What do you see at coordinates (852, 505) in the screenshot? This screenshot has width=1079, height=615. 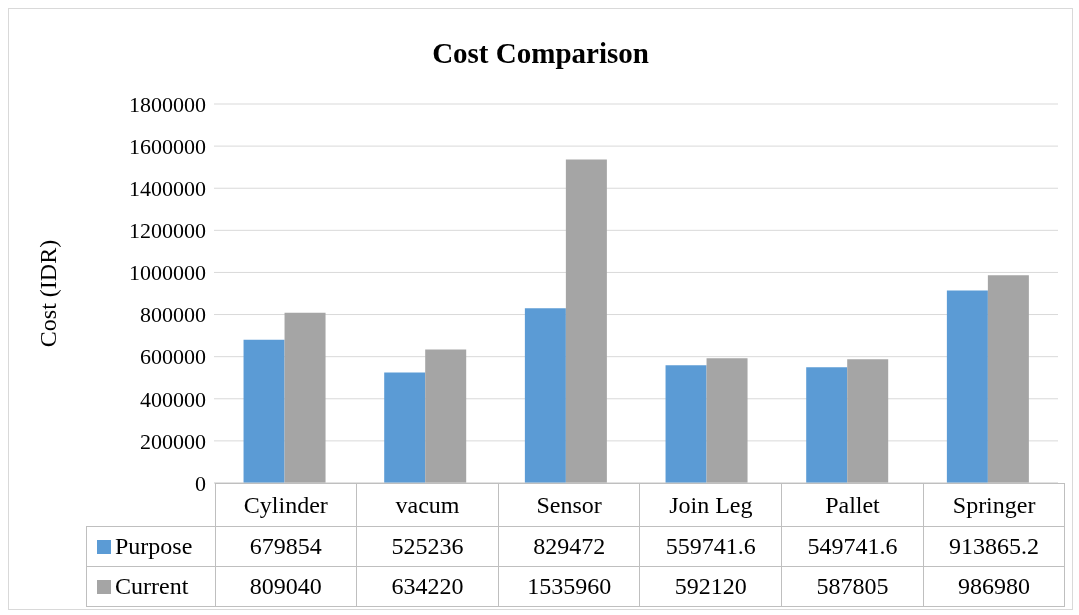 I see `x-tick-label: Pallet` at bounding box center [852, 505].